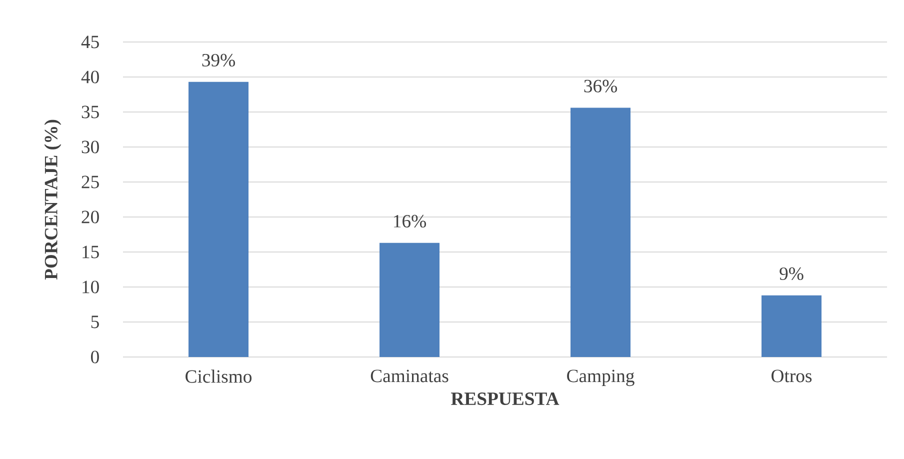  Describe the element at coordinates (90, 287) in the screenshot. I see `y-tick-label: 10` at that location.